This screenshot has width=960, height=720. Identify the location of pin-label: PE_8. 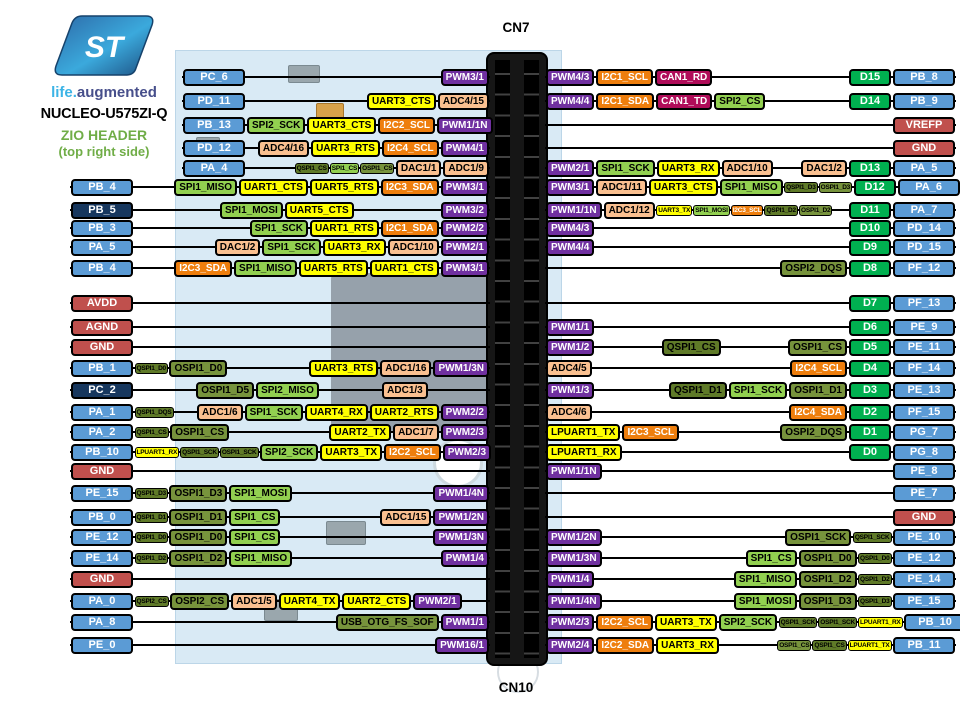
(924, 471).